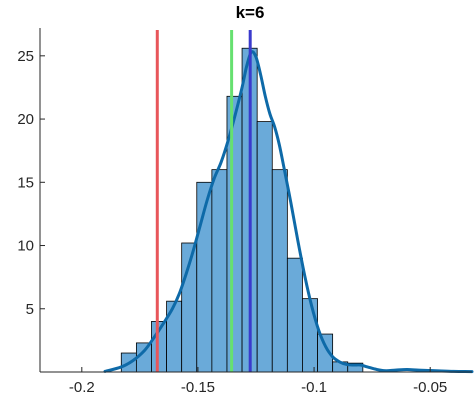  Describe the element at coordinates (82, 387) in the screenshot. I see `x-tick-label: -0.2` at that location.